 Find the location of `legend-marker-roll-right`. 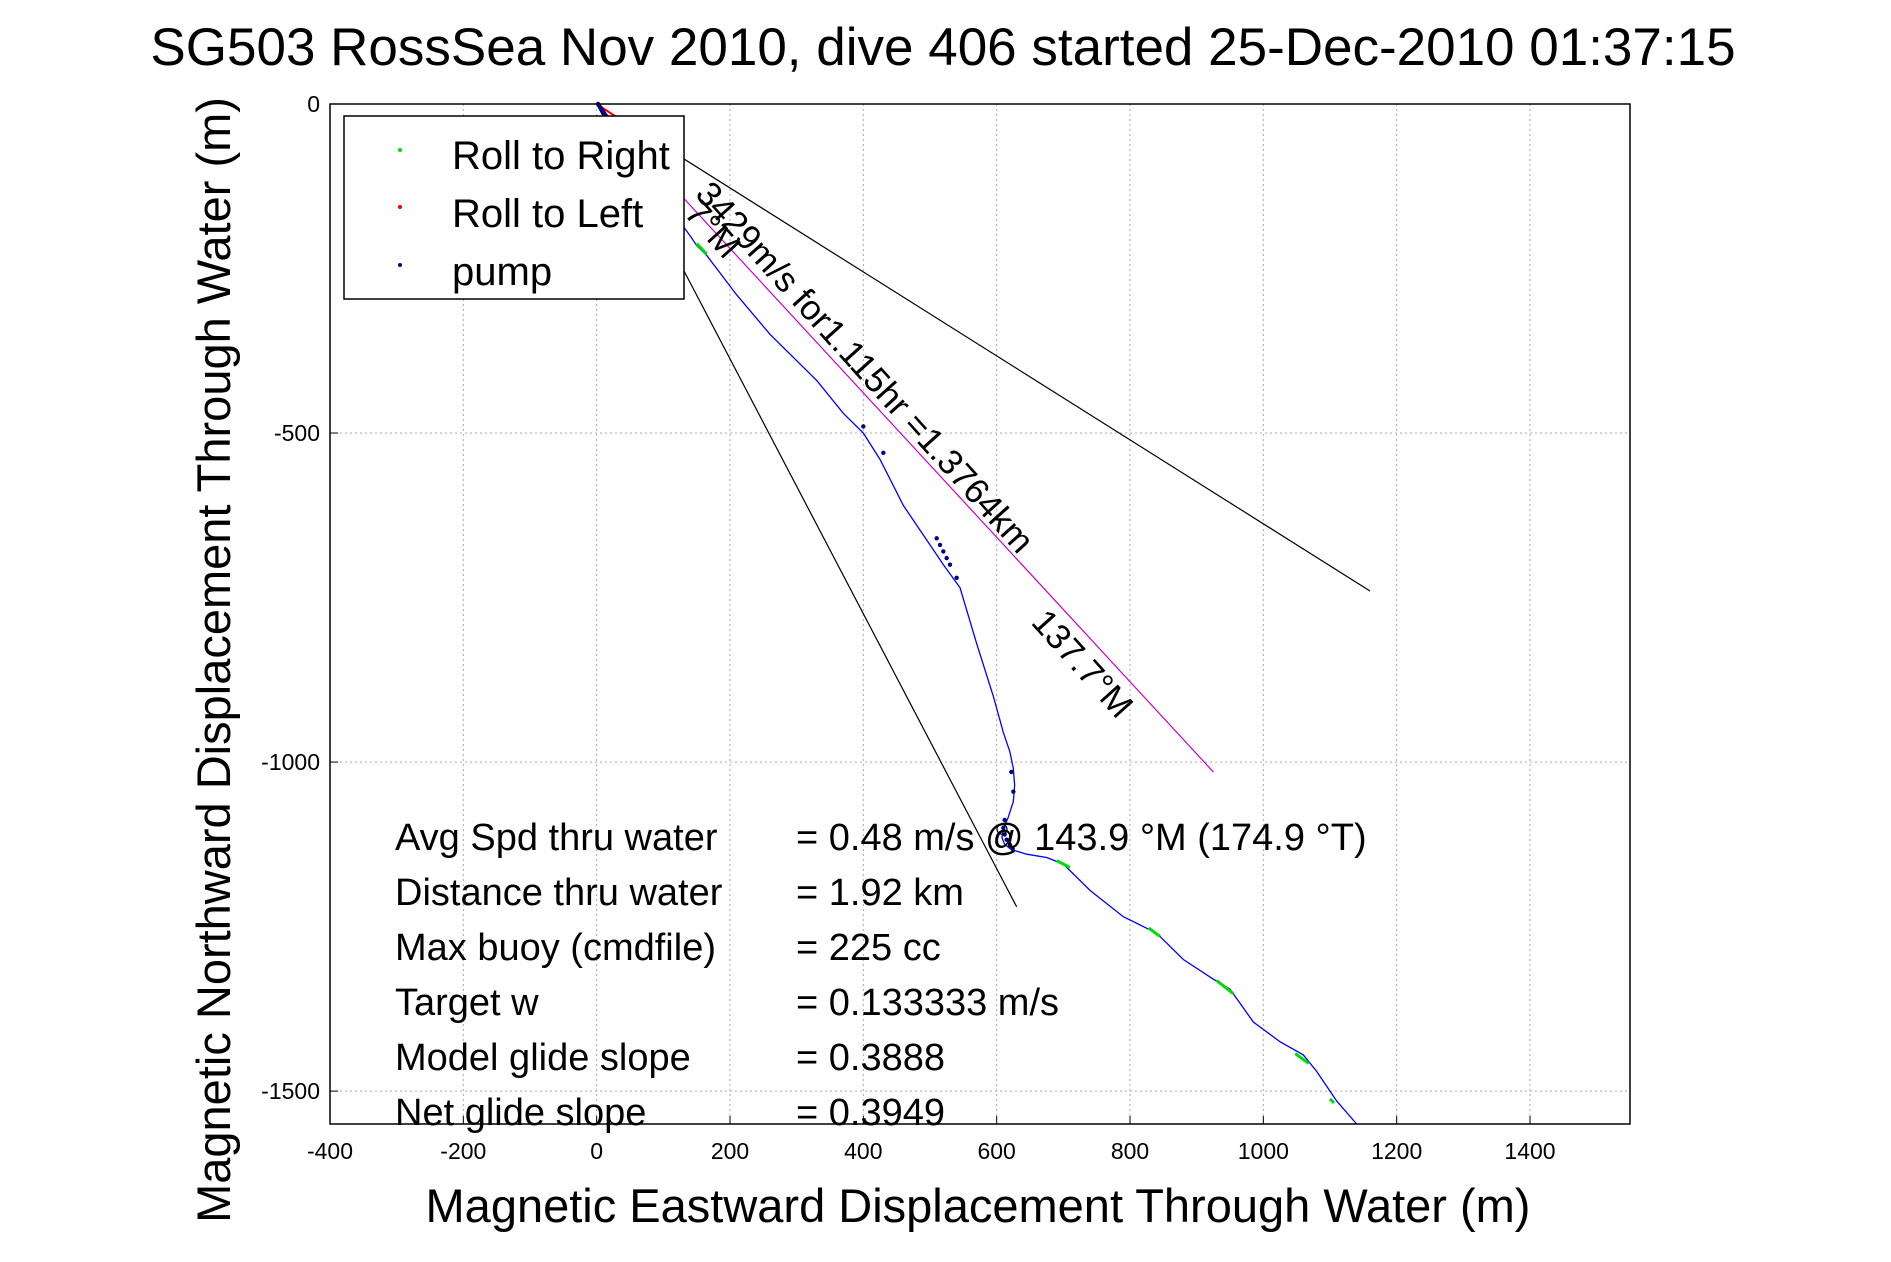

legend-marker-roll-right is located at coordinates (400, 150).